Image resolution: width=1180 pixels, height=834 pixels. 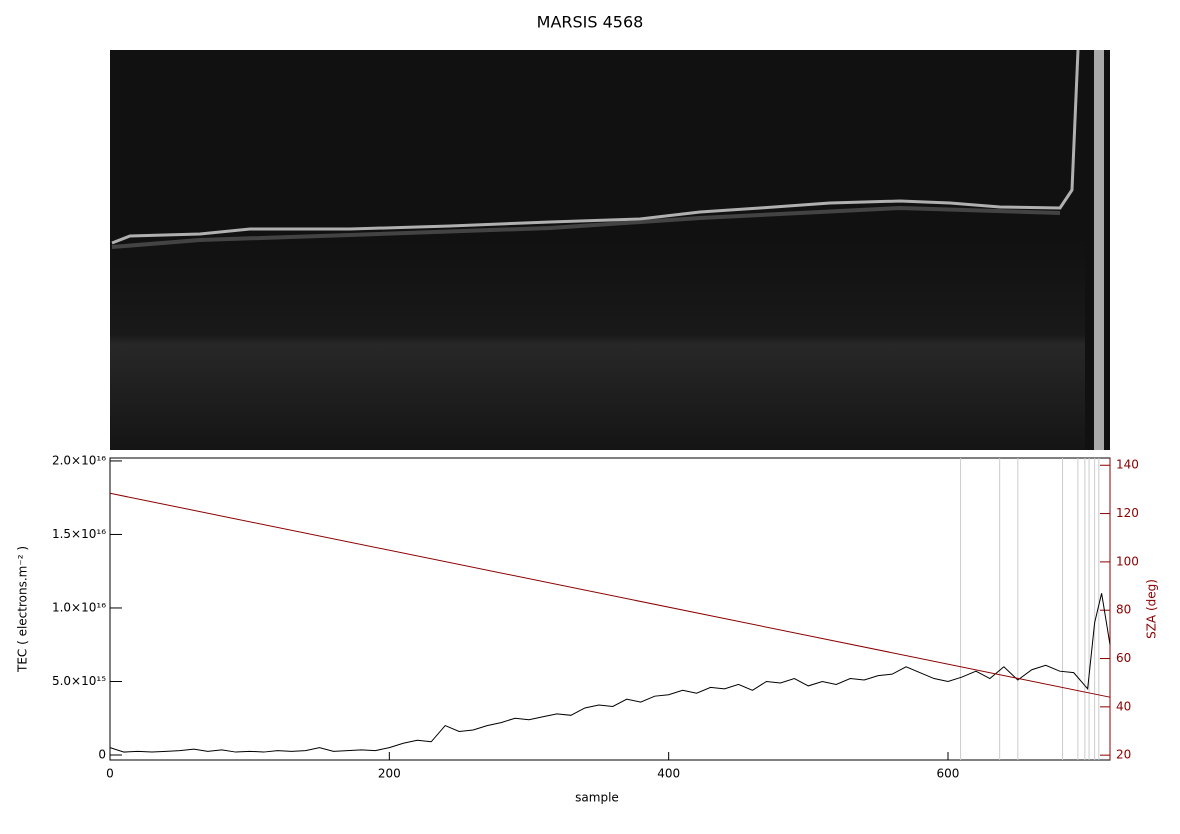 I want to click on x-tick-label: 0, so click(x=110, y=774).